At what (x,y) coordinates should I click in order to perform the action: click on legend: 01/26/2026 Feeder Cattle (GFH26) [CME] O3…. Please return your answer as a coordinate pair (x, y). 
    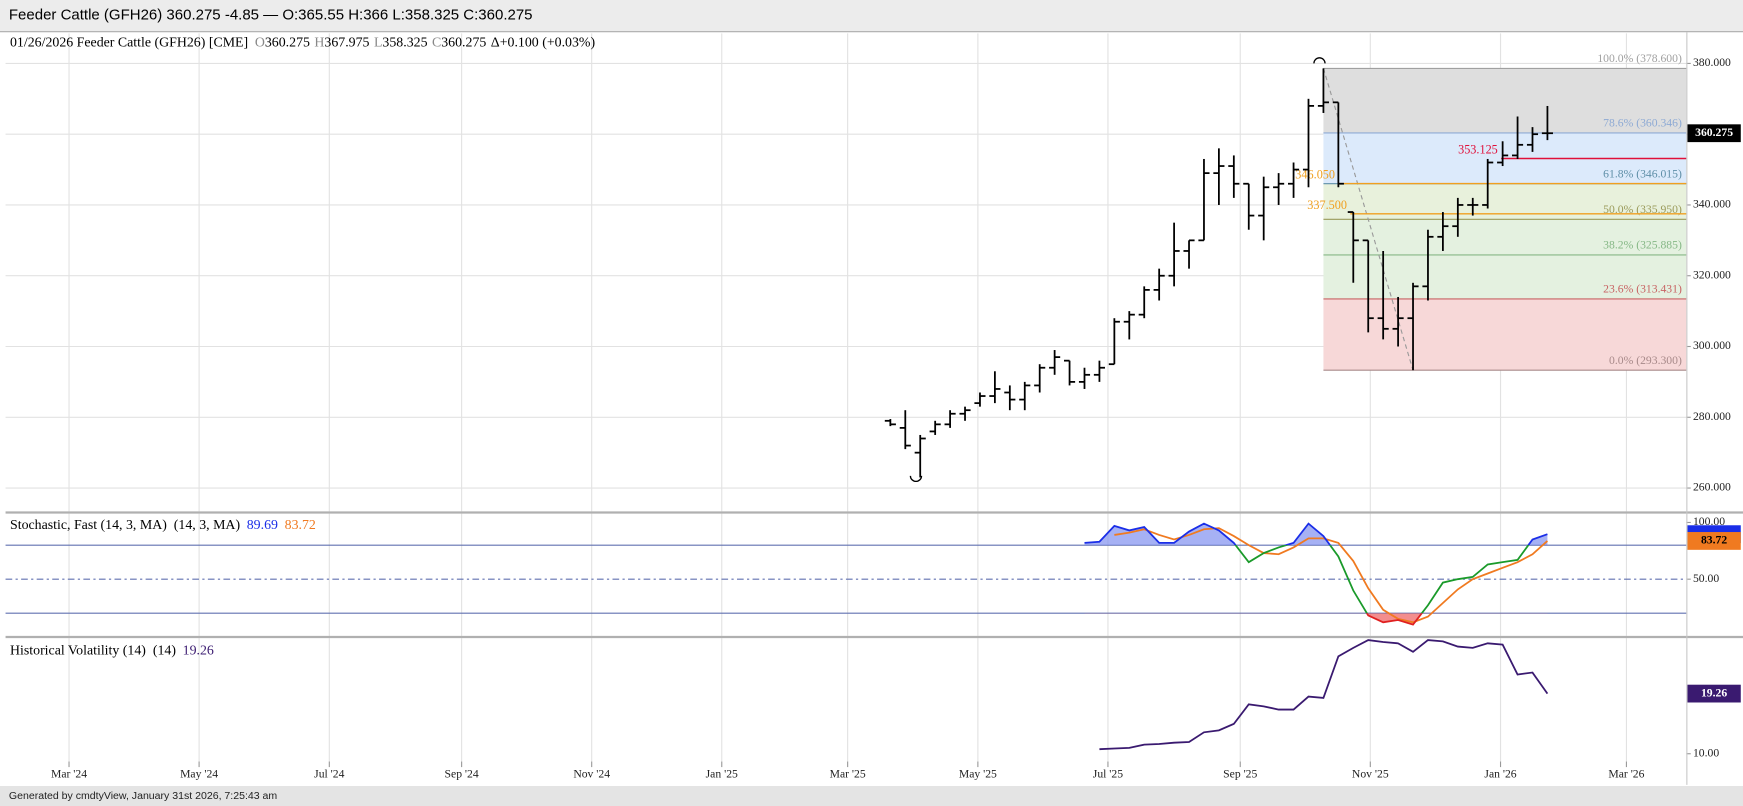
    Looking at the image, I should click on (302, 43).